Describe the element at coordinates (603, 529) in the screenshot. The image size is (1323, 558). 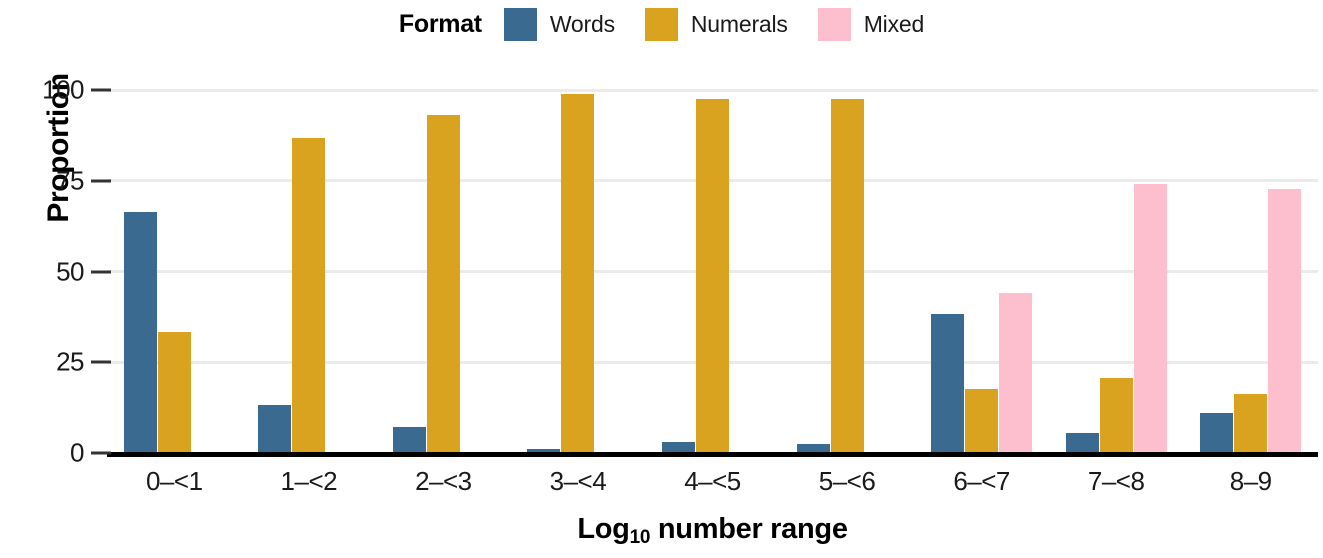
I see `x-axis-title-main: Log` at that location.